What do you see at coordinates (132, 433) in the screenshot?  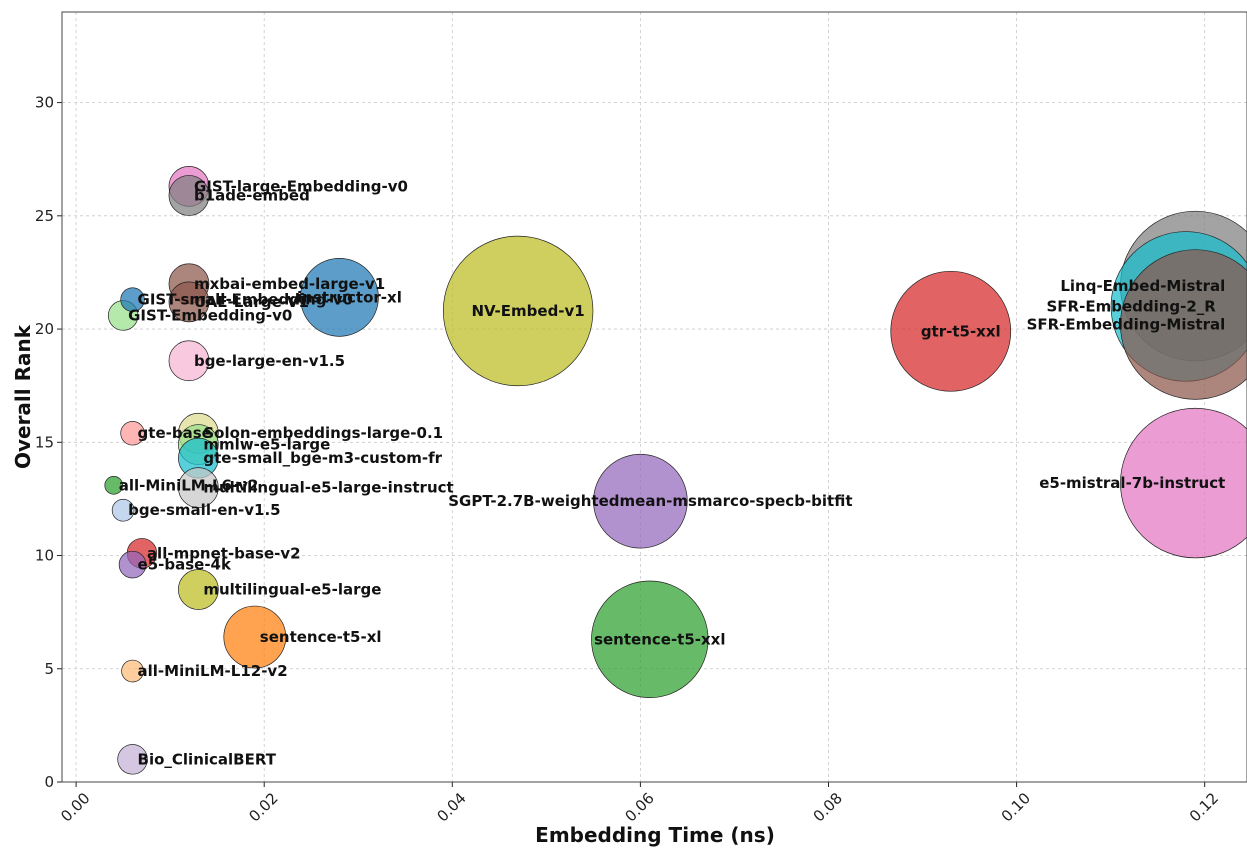 I see `bubble-gte-base` at bounding box center [132, 433].